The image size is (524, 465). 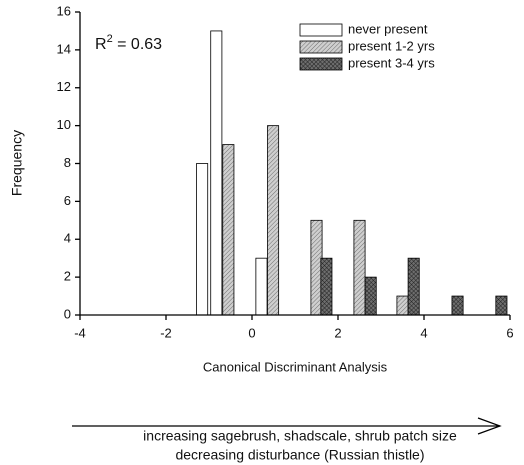 What do you see at coordinates (128, 43) in the screenshot?
I see `annotation: R2 = 0.63` at bounding box center [128, 43].